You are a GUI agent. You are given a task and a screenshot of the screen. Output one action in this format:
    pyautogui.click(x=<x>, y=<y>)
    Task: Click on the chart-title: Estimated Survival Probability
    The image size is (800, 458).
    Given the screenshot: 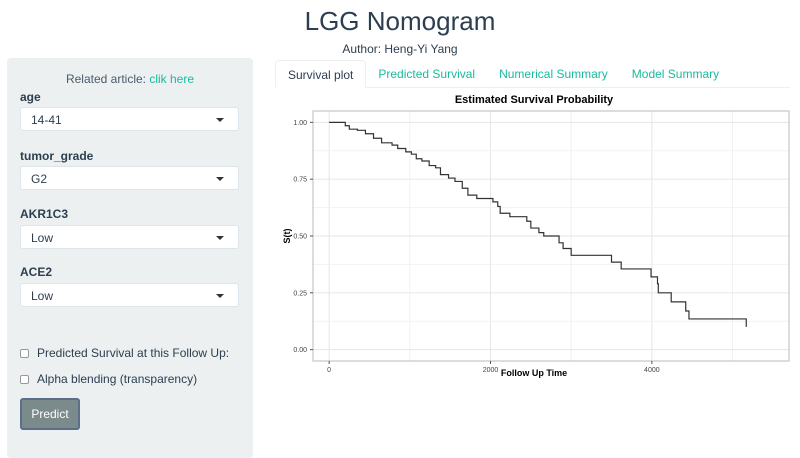 What is the action you would take?
    pyautogui.click(x=534, y=100)
    